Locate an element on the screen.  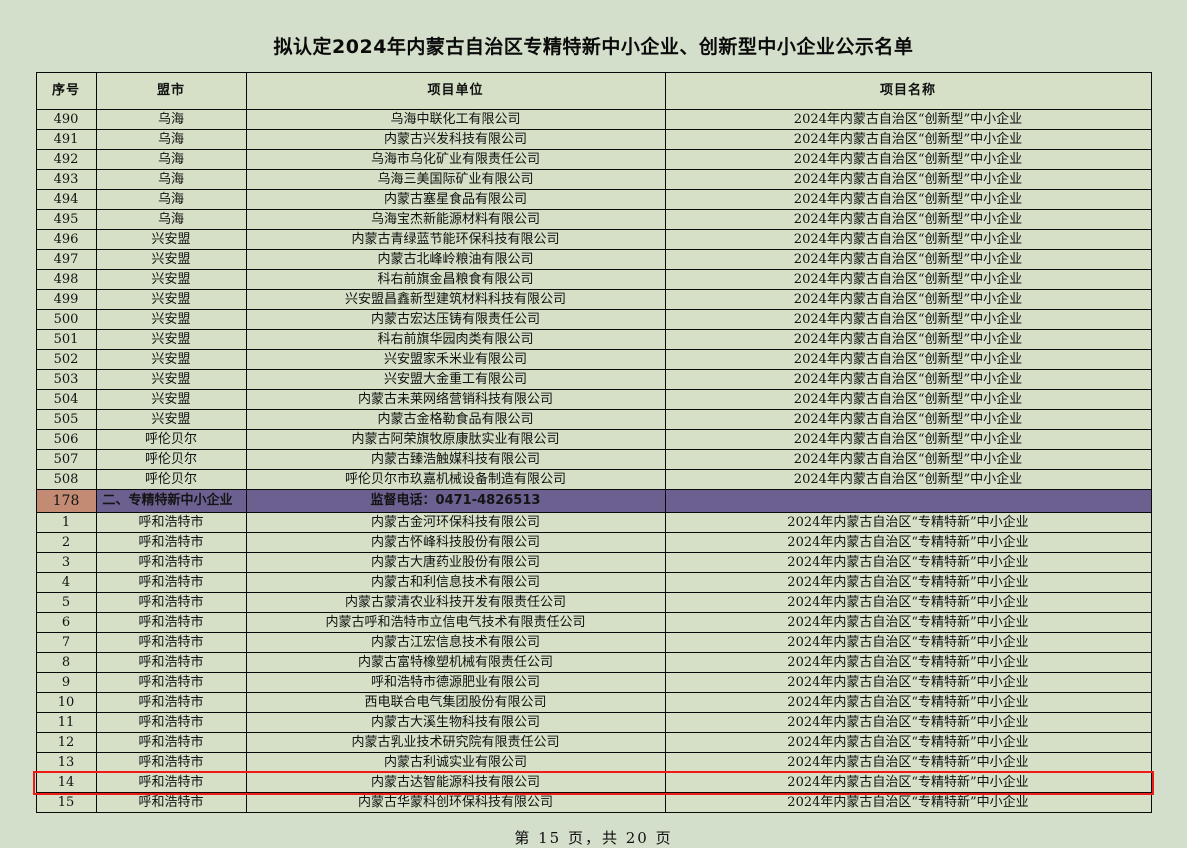
row-seq: 499 is located at coordinates (66, 299).